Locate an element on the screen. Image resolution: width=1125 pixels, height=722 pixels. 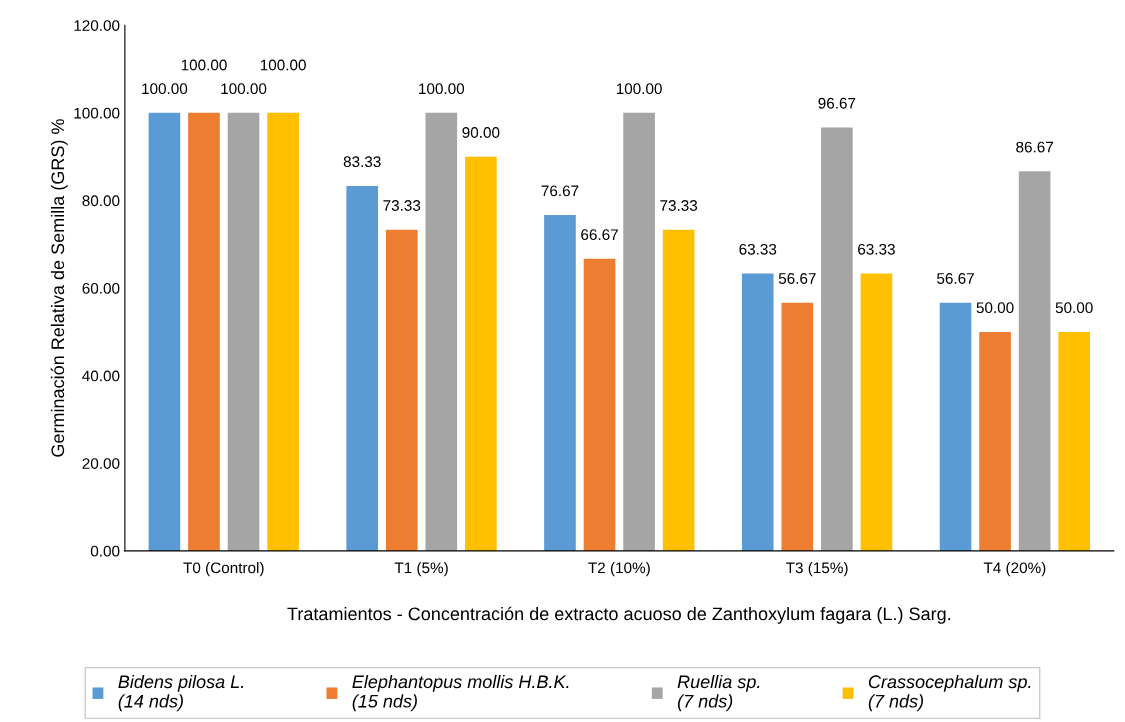
legend-label: Elephantopus mollis H.B.K. (15 nds) is located at coordinates (460, 693).